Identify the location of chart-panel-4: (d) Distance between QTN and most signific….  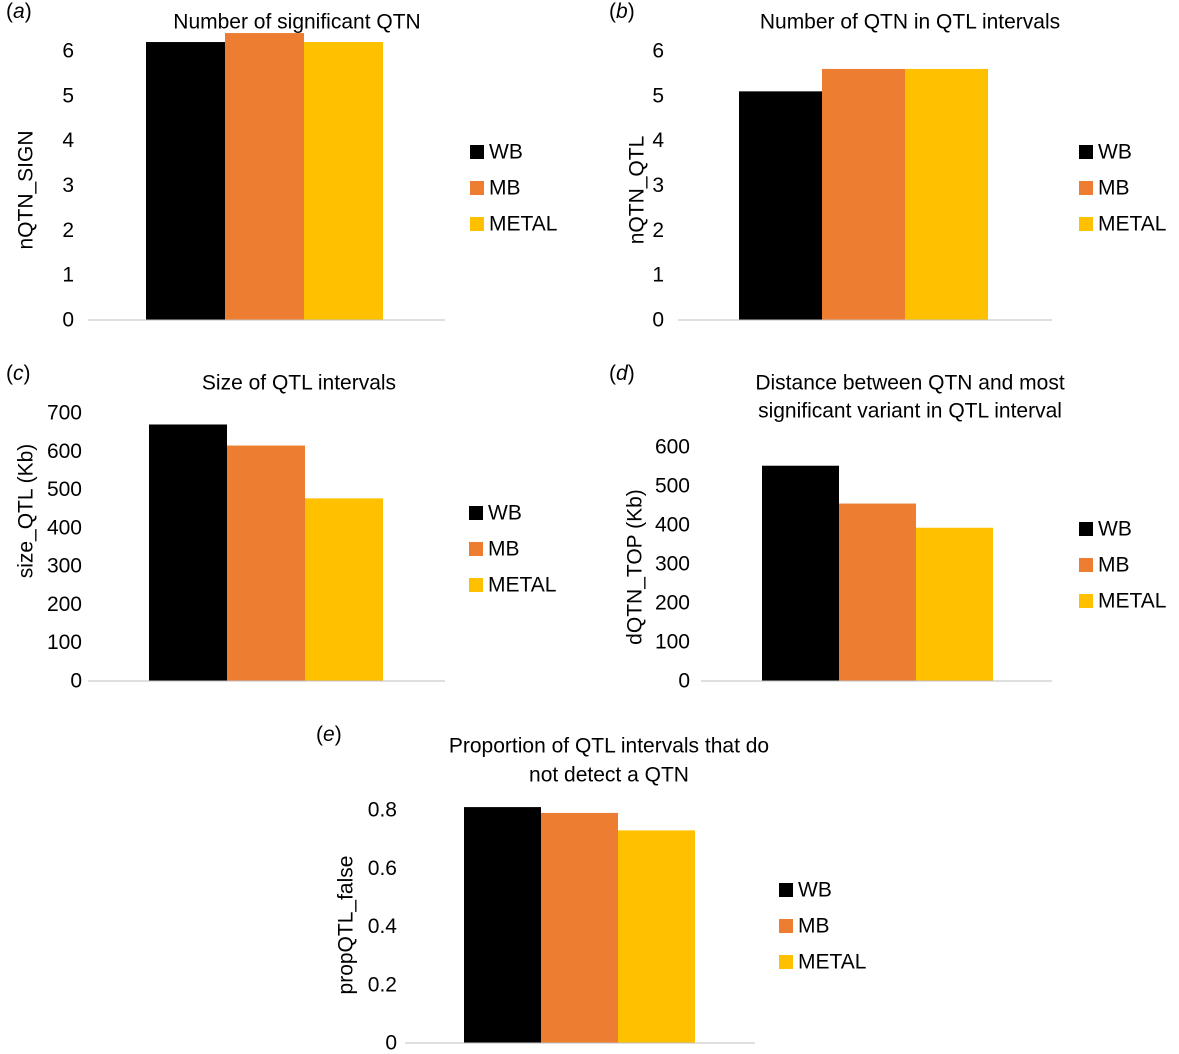
(887, 527).